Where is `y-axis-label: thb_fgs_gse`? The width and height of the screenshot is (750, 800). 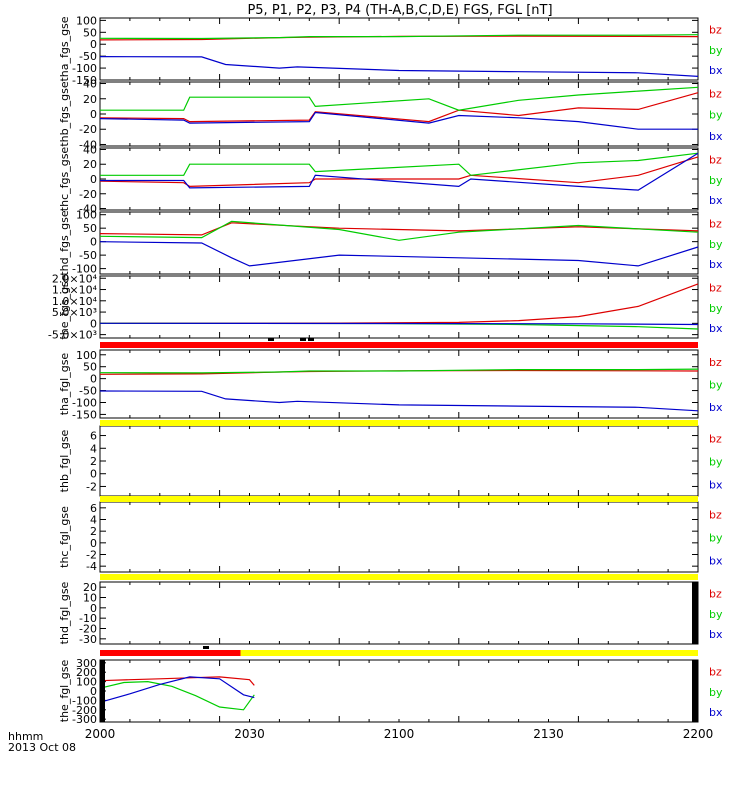
y-axis-label: thb_fgs_gse is located at coordinates (64, 114).